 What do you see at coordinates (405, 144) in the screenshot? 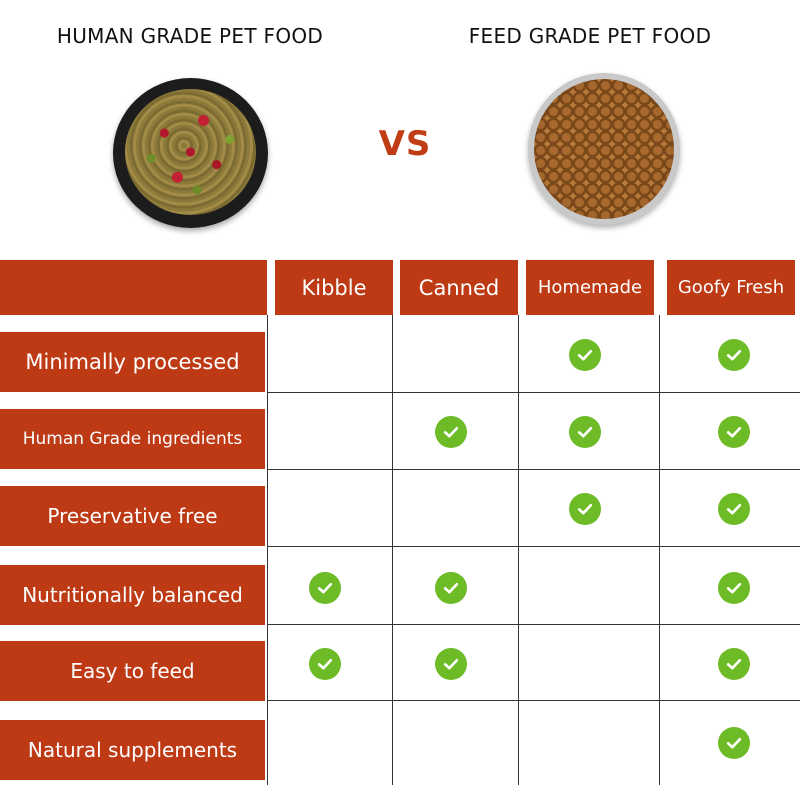
I see `vs-label: VS` at bounding box center [405, 144].